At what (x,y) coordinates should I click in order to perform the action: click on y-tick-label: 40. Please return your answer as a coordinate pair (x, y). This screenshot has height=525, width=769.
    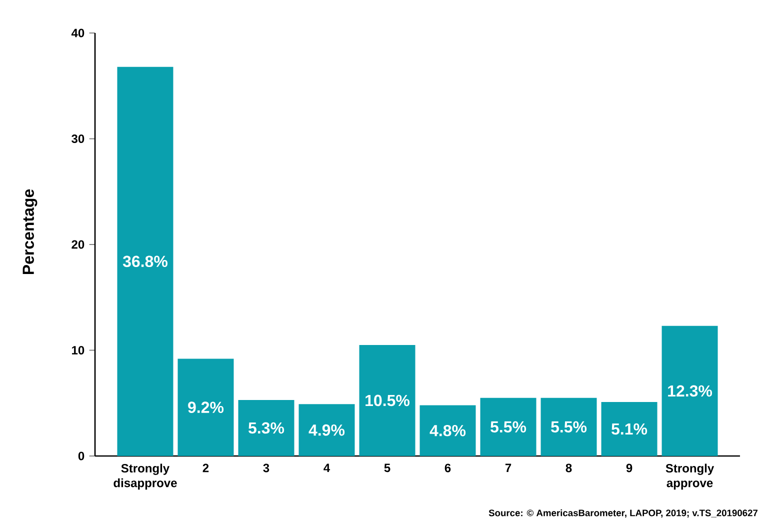
    Looking at the image, I should click on (77, 33).